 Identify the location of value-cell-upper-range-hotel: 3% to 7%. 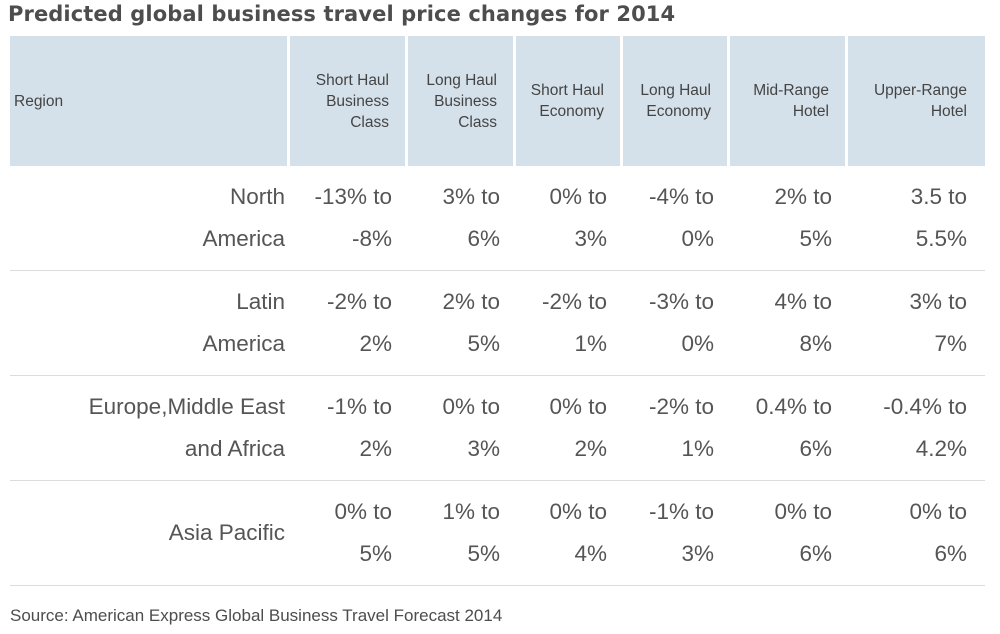
(916, 323).